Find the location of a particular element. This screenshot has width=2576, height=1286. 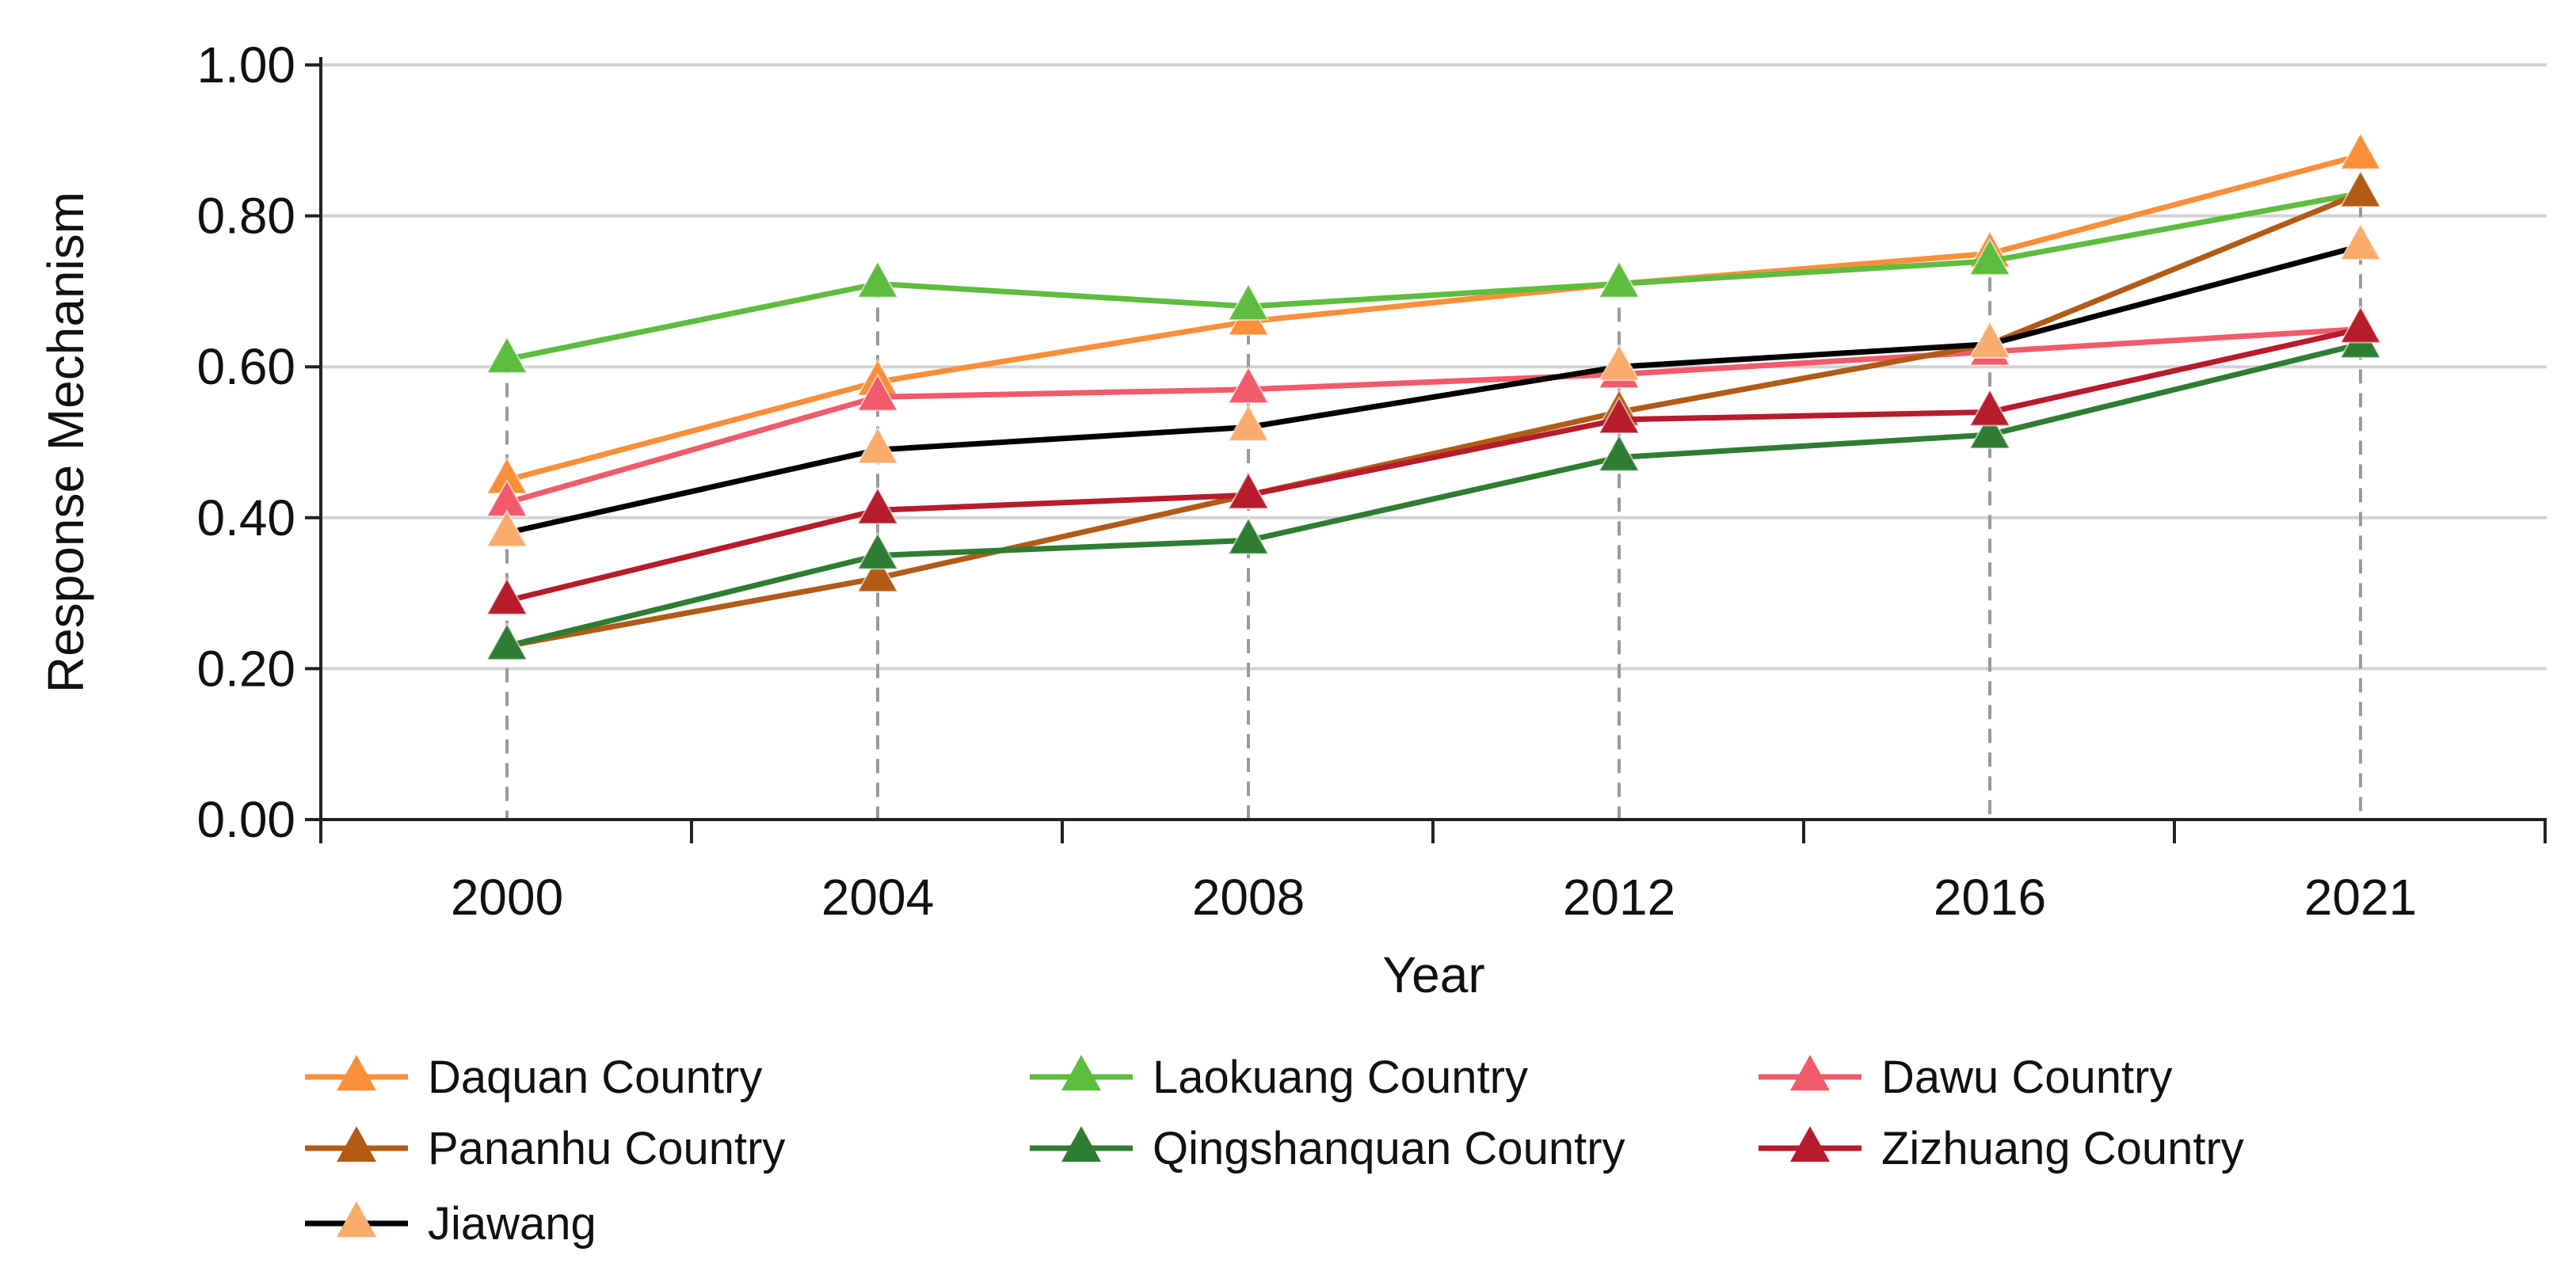

x-tick-label: 2008 is located at coordinates (1248, 898).